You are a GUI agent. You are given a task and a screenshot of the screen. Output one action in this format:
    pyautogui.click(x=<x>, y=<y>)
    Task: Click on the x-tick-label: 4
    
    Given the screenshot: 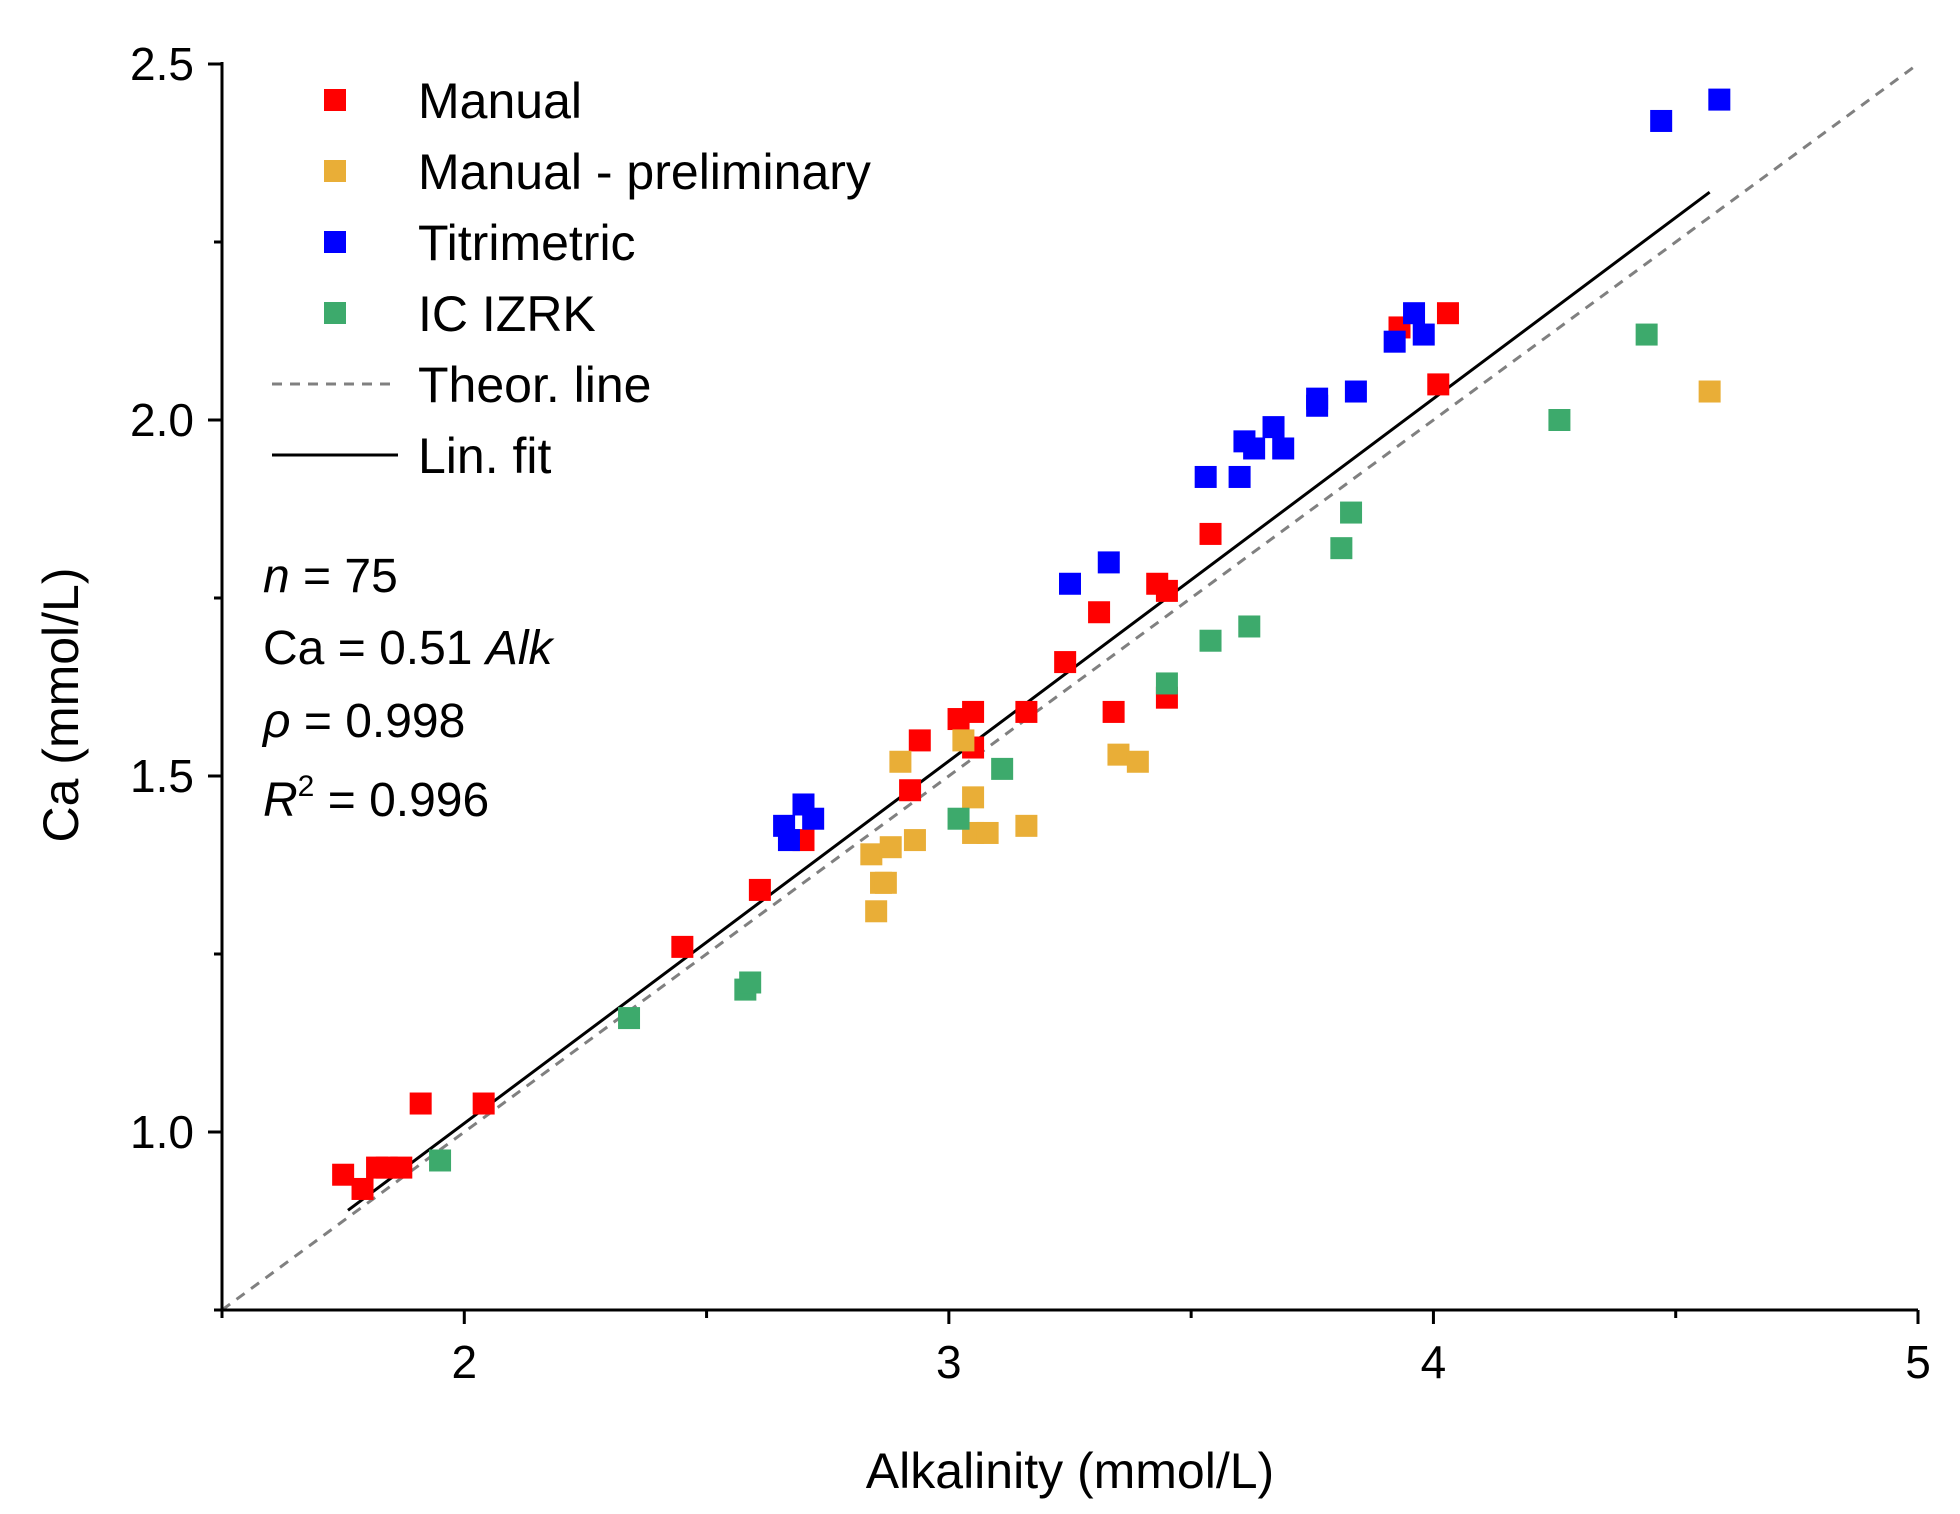 What is the action you would take?
    pyautogui.click(x=1434, y=1362)
    